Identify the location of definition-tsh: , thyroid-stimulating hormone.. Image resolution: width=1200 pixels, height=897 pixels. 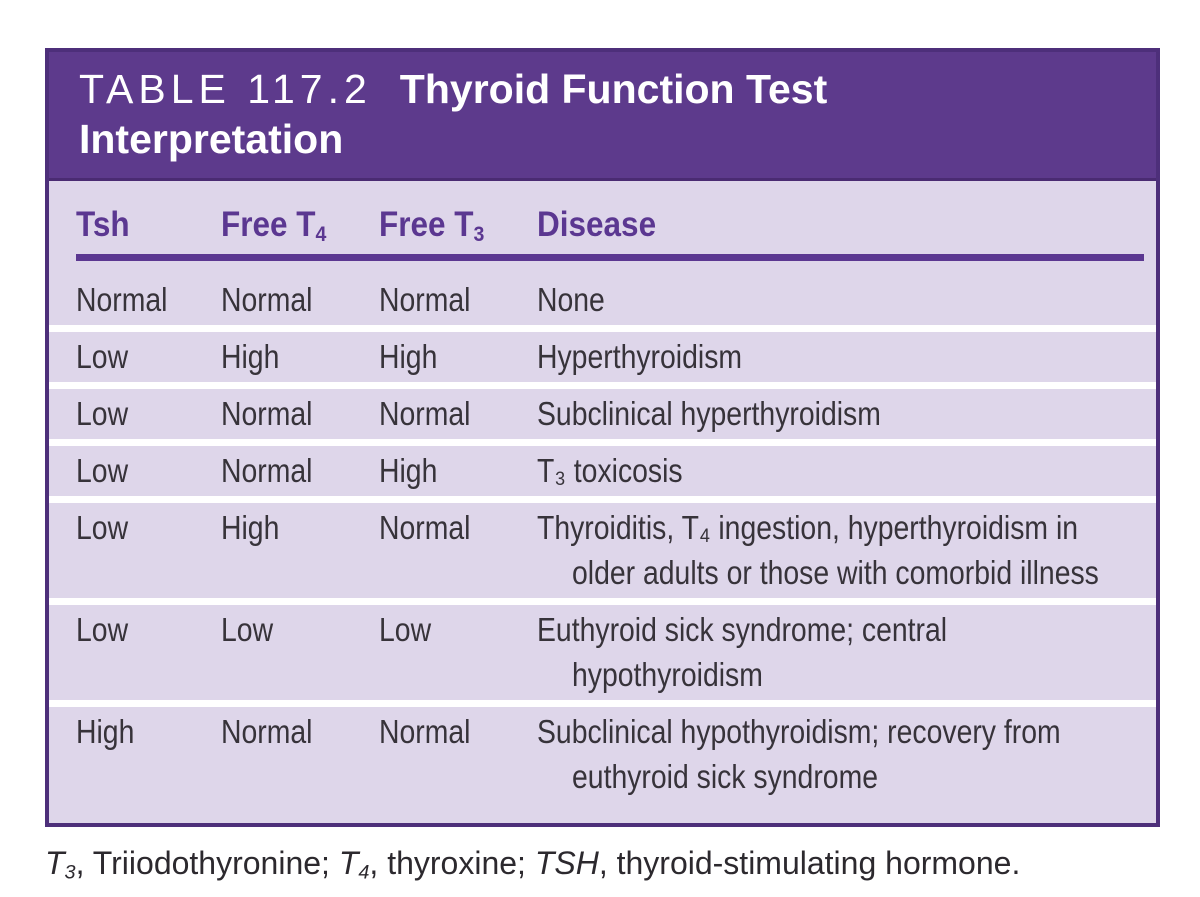
(809, 863).